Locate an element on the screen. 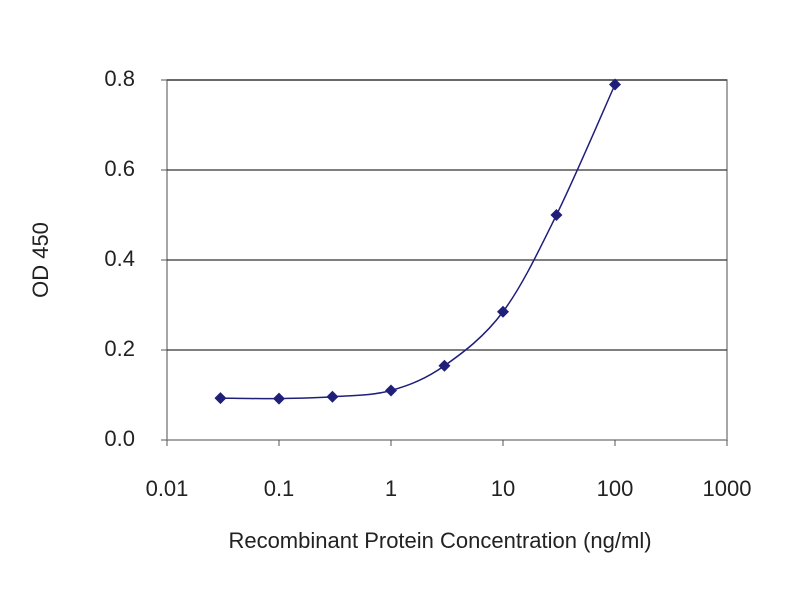 The width and height of the screenshot is (800, 600). y-tick-label: 0.2 is located at coordinates (119, 348).